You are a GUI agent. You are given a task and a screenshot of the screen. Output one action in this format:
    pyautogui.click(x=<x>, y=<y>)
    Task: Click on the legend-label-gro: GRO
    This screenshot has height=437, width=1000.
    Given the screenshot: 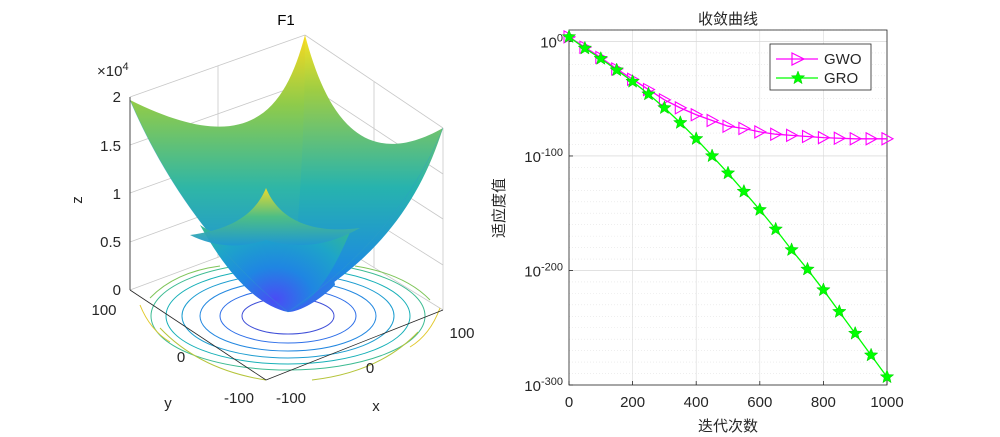 What is the action you would take?
    pyautogui.click(x=841, y=78)
    